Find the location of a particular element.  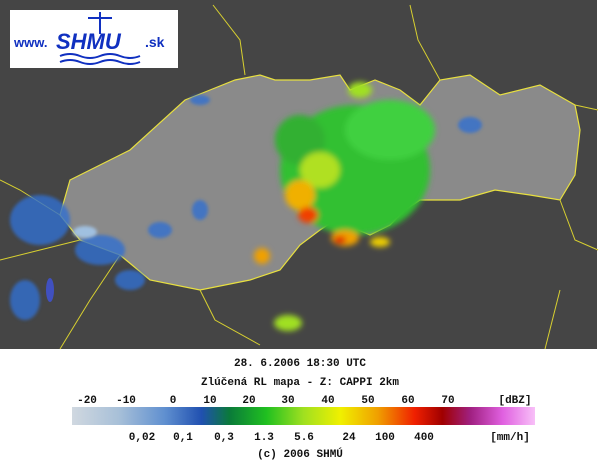

logo-vane is located at coordinates (100, 23).